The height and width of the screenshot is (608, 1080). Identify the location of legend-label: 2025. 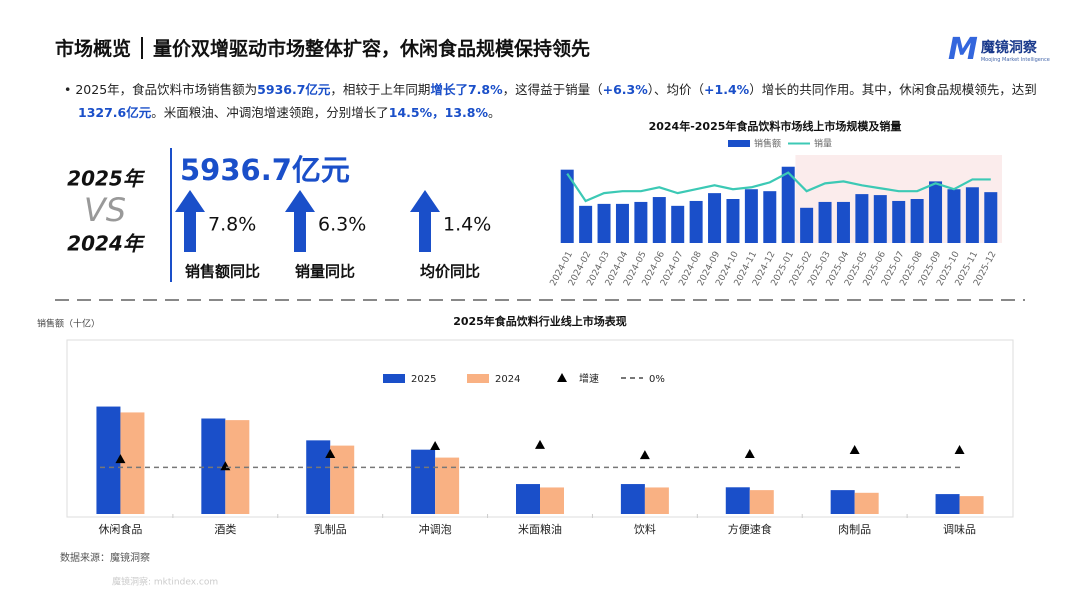
(423, 379).